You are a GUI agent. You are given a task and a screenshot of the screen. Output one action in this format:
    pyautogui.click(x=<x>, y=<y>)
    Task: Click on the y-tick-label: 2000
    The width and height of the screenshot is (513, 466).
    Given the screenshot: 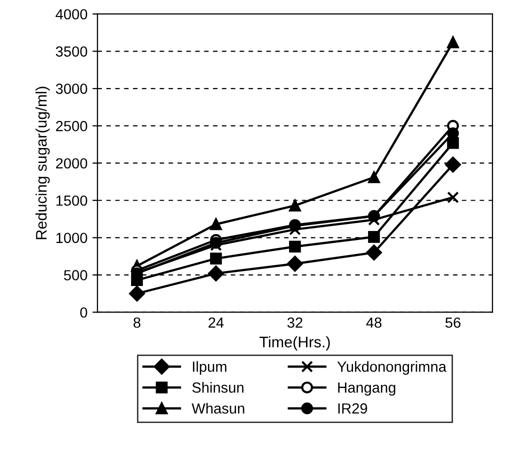 What is the action you would take?
    pyautogui.click(x=72, y=163)
    